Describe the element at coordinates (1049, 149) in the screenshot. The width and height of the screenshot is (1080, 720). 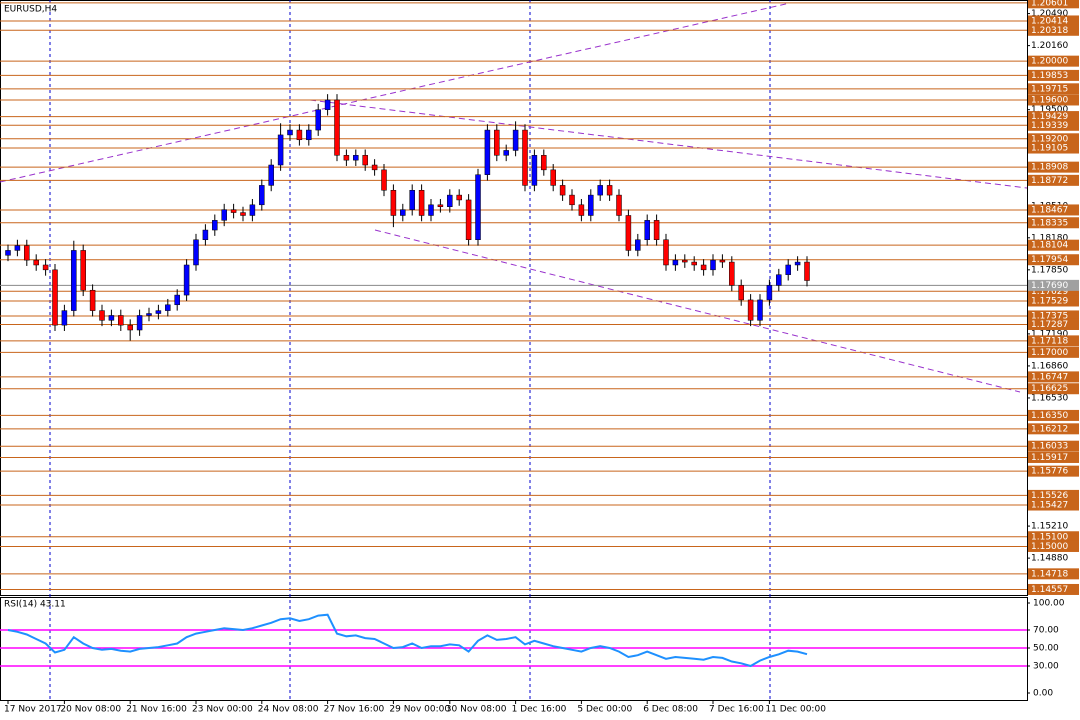
I see `level-label: 1.19105` at that location.